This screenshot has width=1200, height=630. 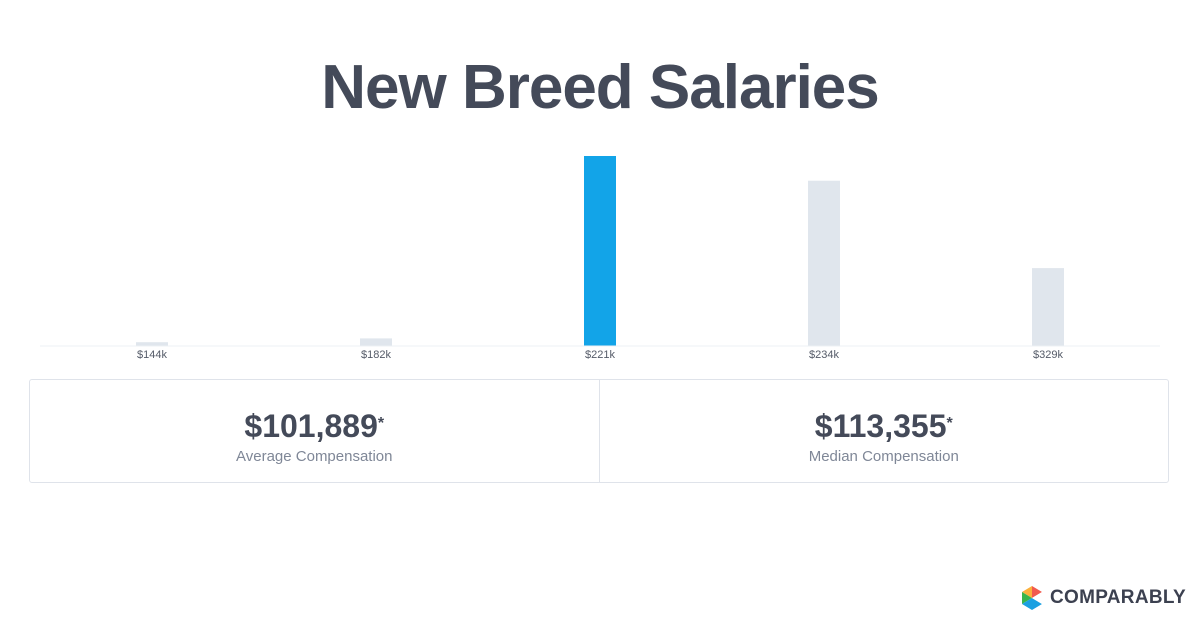 What do you see at coordinates (880, 426) in the screenshot?
I see `median-value-text: $113,355` at bounding box center [880, 426].